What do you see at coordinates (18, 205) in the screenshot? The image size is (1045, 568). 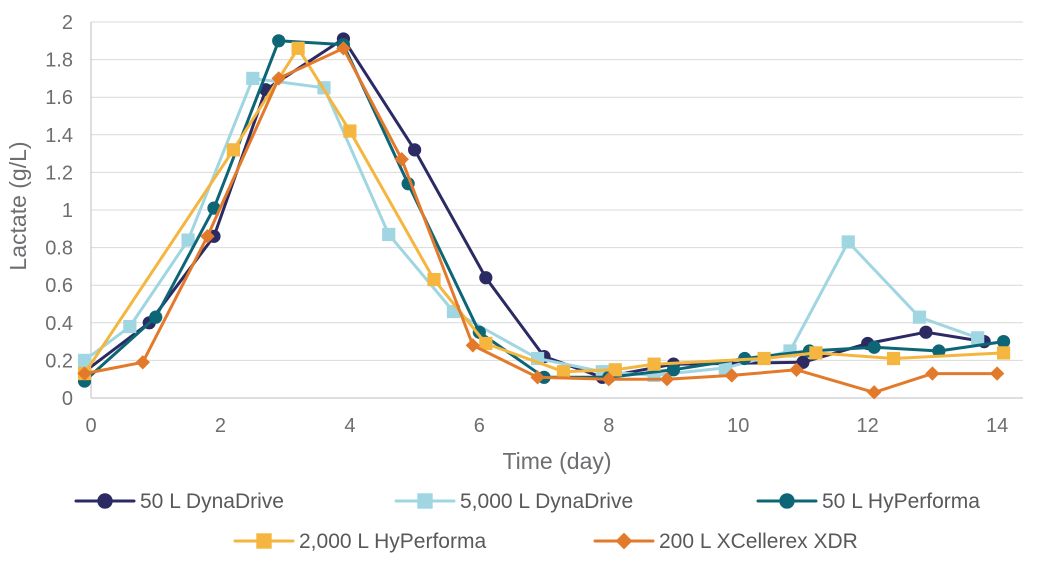 I see `y-axis-title: Lactate (g/L)` at bounding box center [18, 205].